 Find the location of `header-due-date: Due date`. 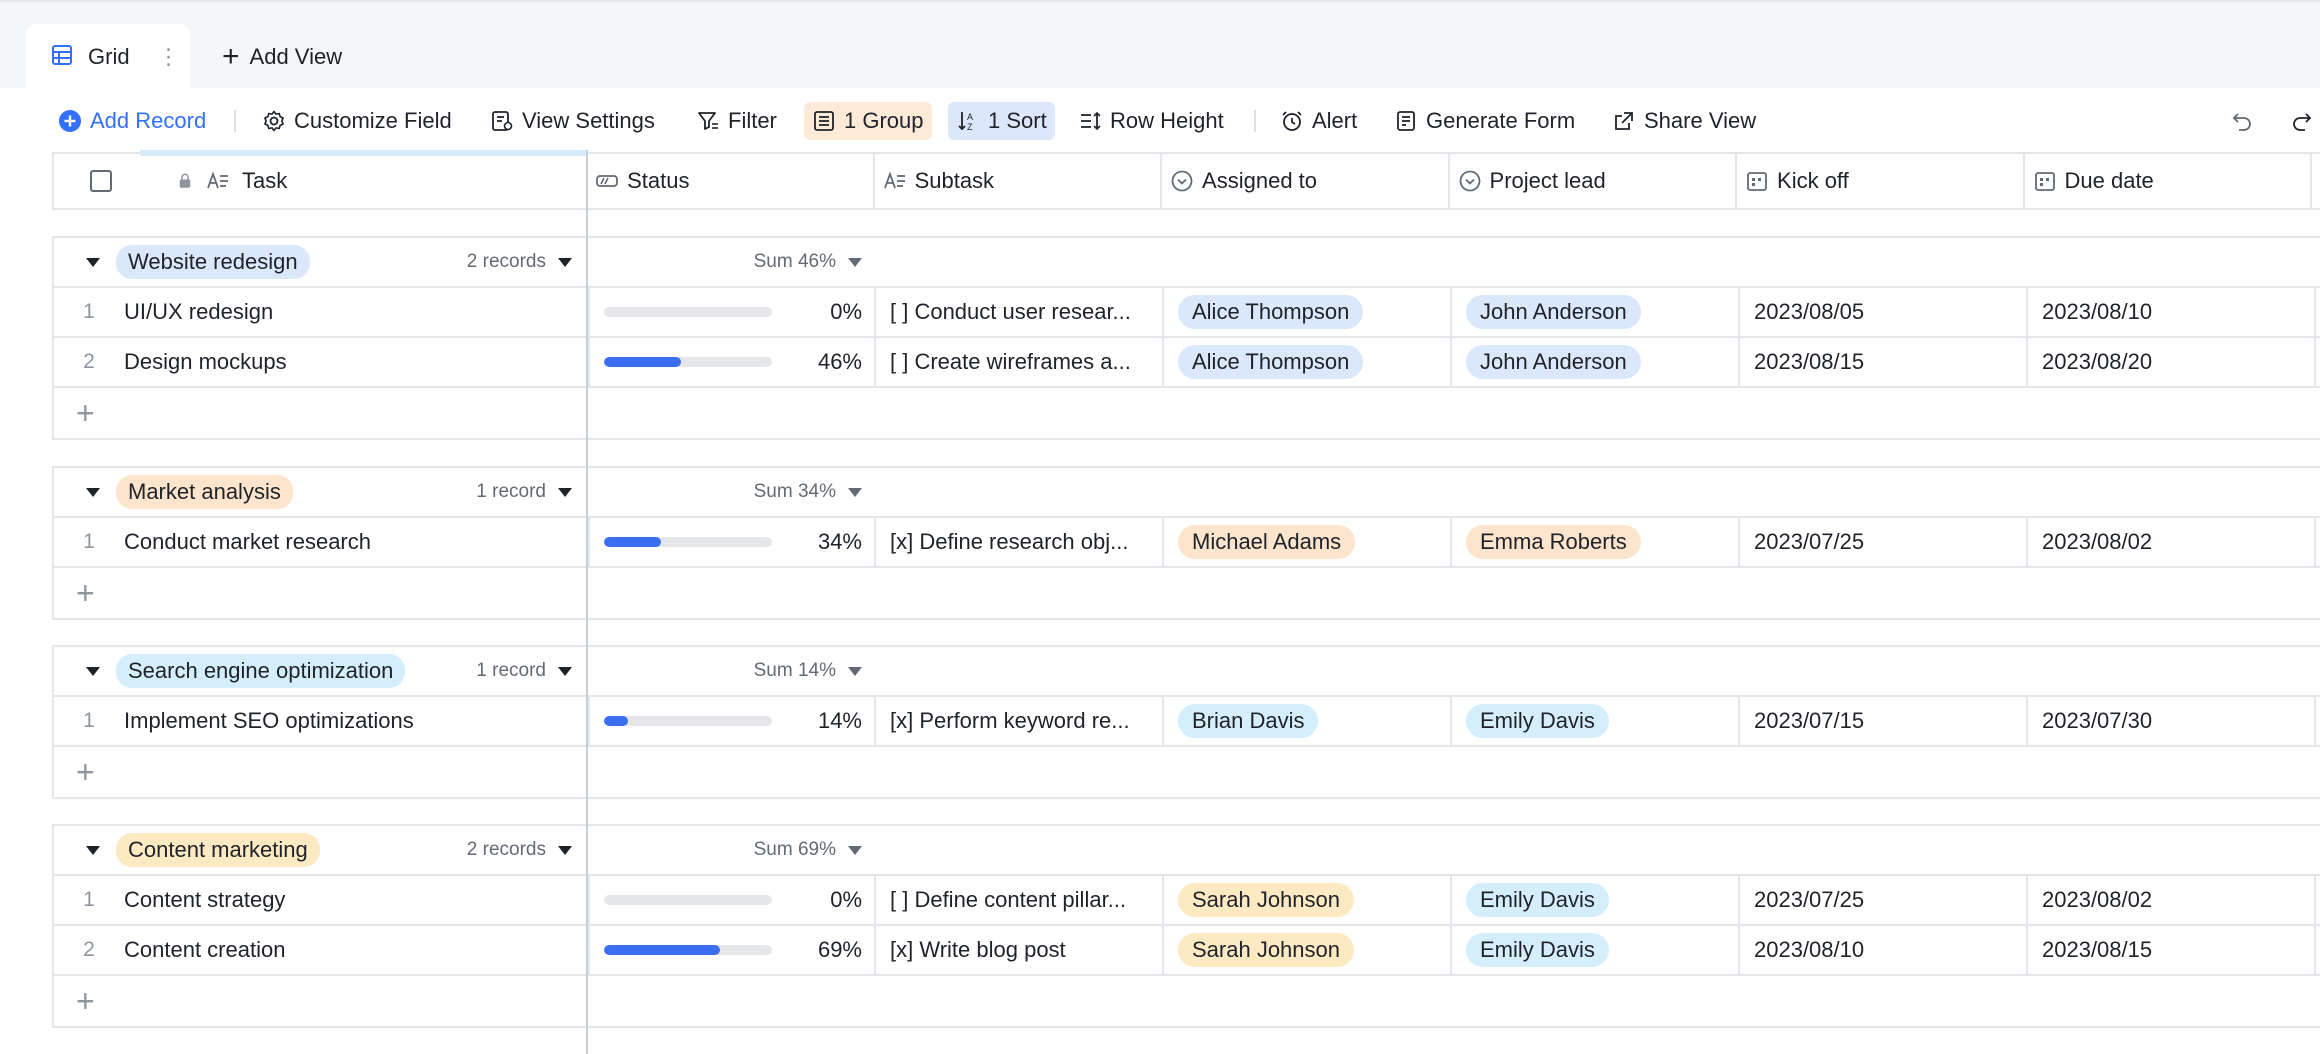

header-due-date: Due date is located at coordinates (2168, 181).